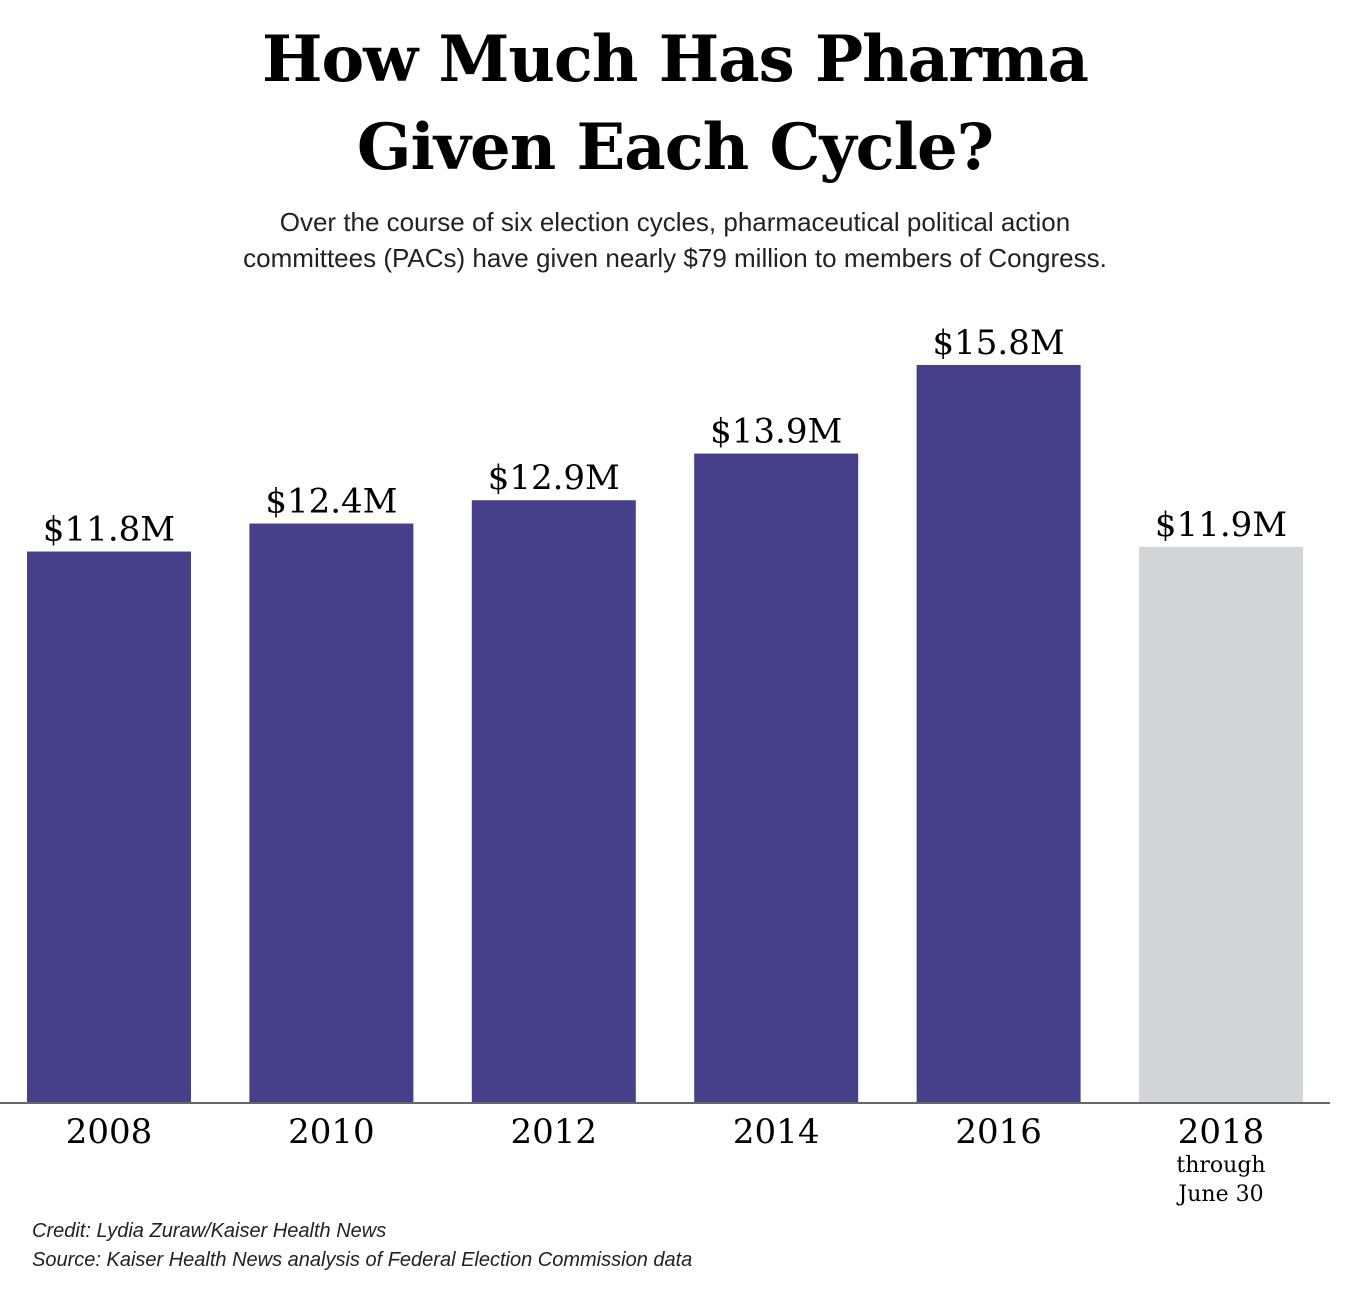 This screenshot has width=1350, height=1300. I want to click on bar-2010, so click(331, 812).